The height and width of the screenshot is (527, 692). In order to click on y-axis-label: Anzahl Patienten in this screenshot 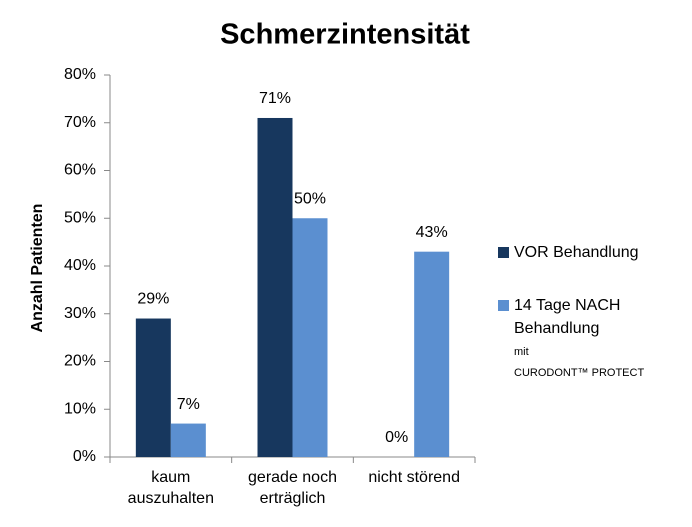, I will do `click(37, 268)`.